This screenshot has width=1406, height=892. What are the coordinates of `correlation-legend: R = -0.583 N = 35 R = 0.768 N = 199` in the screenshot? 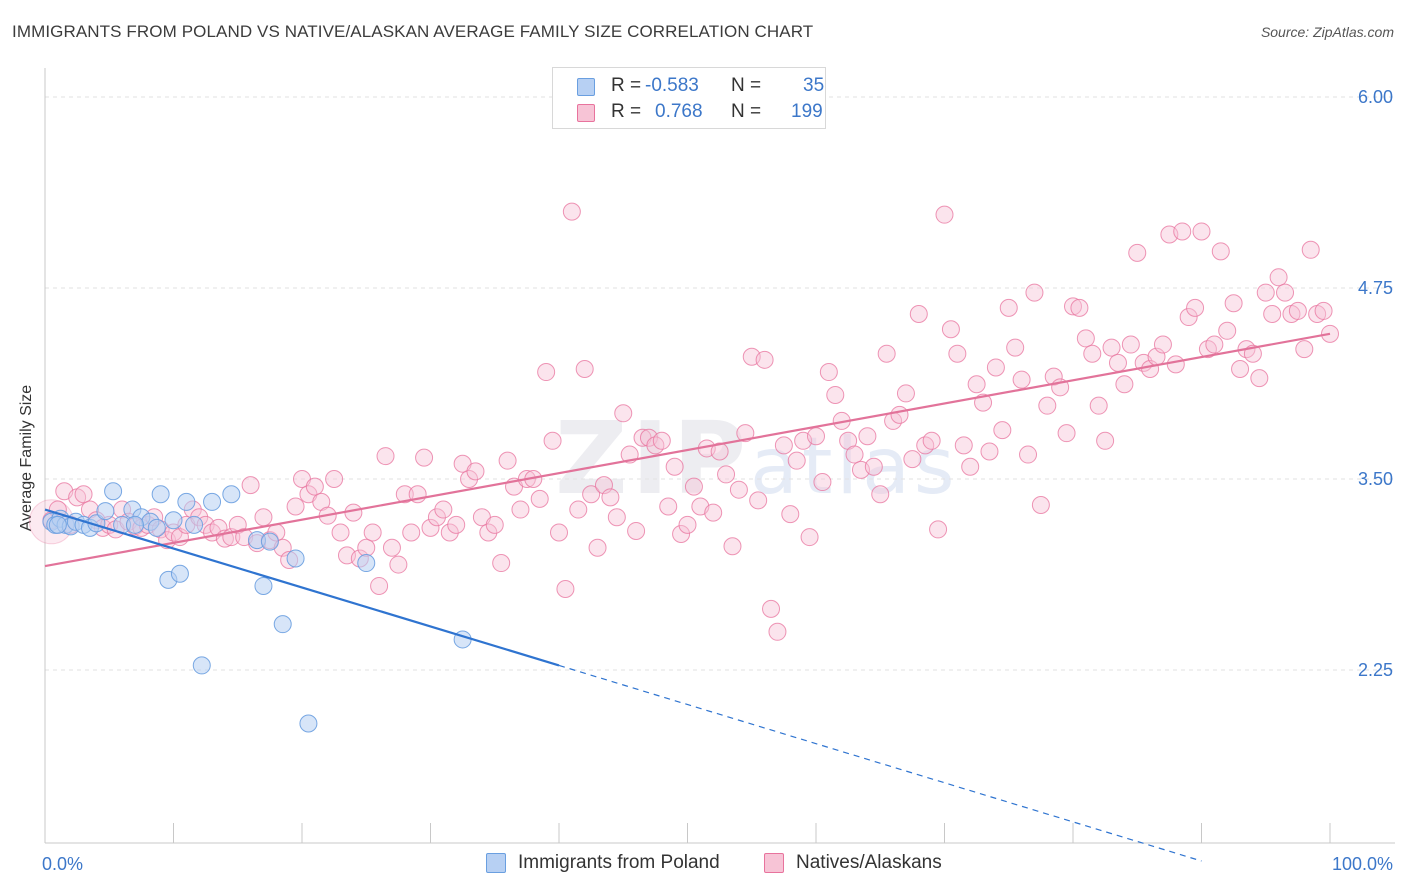 It's located at (689, 98).